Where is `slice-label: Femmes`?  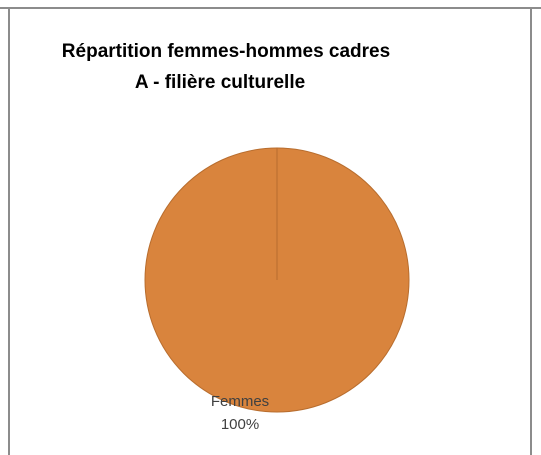 slice-label: Femmes is located at coordinates (240, 401).